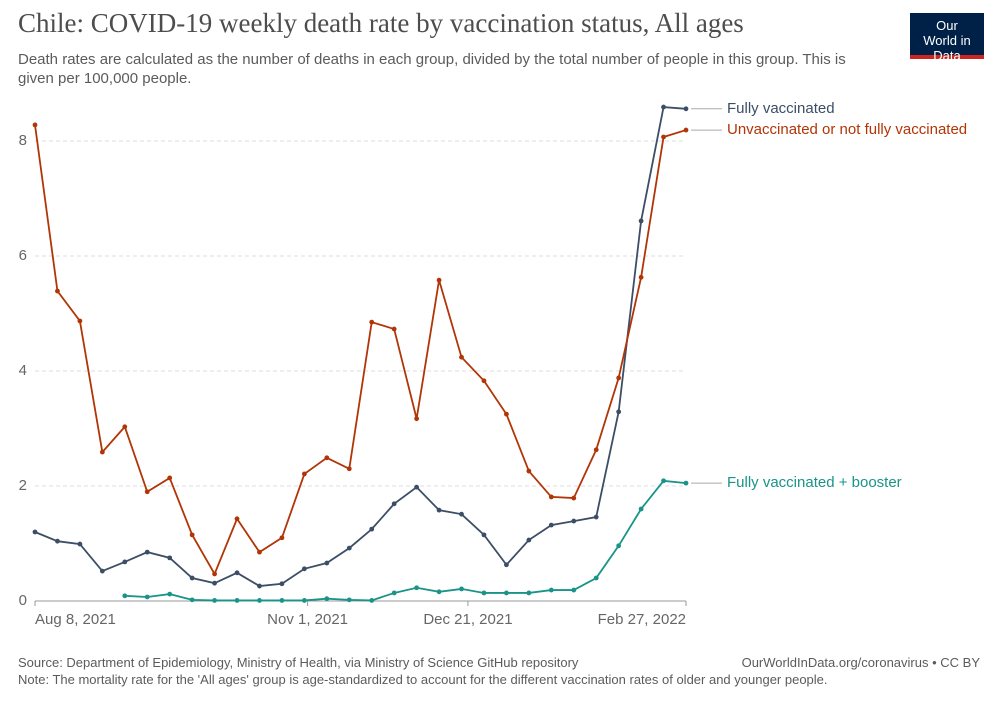 The height and width of the screenshot is (705, 1000). Describe the element at coordinates (947, 38) in the screenshot. I see `logo: Our World in Data` at that location.